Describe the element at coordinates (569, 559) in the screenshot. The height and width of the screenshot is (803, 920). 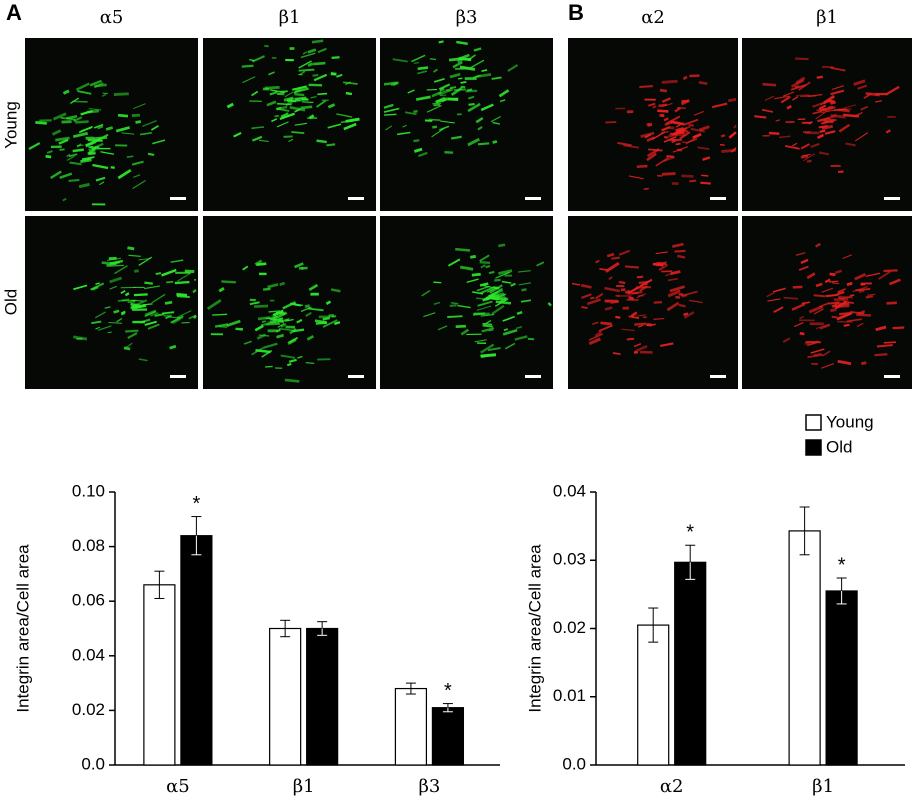
I see `y-tick-label: 0.03` at that location.